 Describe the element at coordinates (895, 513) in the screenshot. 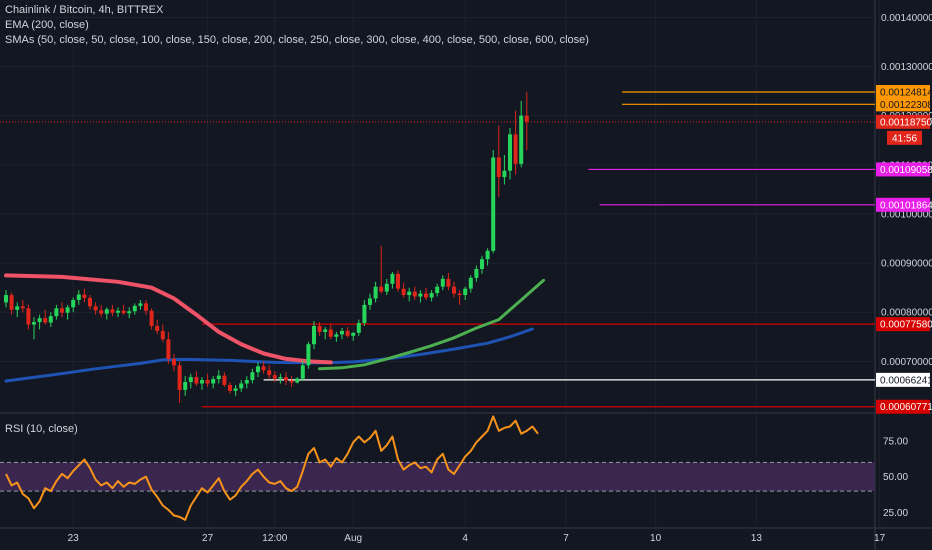

I see `rsi-tick-label: 25.00` at that location.